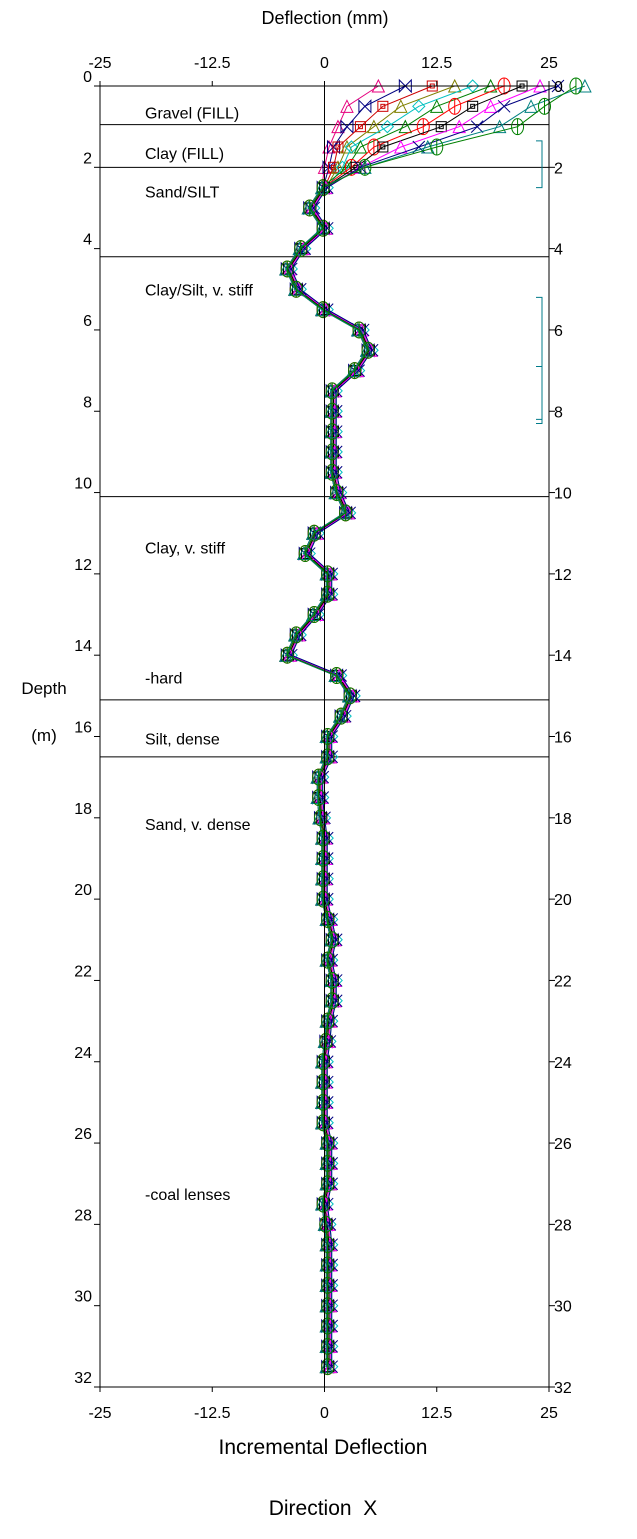 This screenshot has height=1539, width=637. What do you see at coordinates (563, 1307) in the screenshot?
I see `y-tick-label-right: 30` at bounding box center [563, 1307].